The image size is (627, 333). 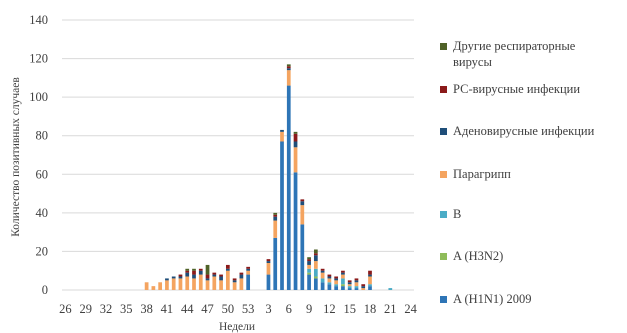 What do you see at coordinates (443, 214) in the screenshot?
I see `legend-swatch-b` at bounding box center [443, 214].